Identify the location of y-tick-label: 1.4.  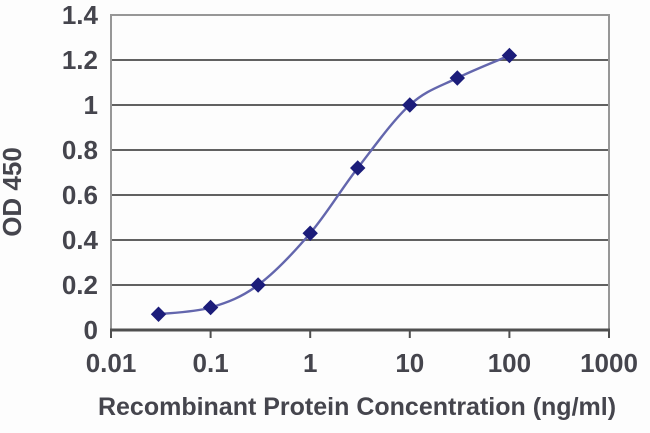
(80, 15).